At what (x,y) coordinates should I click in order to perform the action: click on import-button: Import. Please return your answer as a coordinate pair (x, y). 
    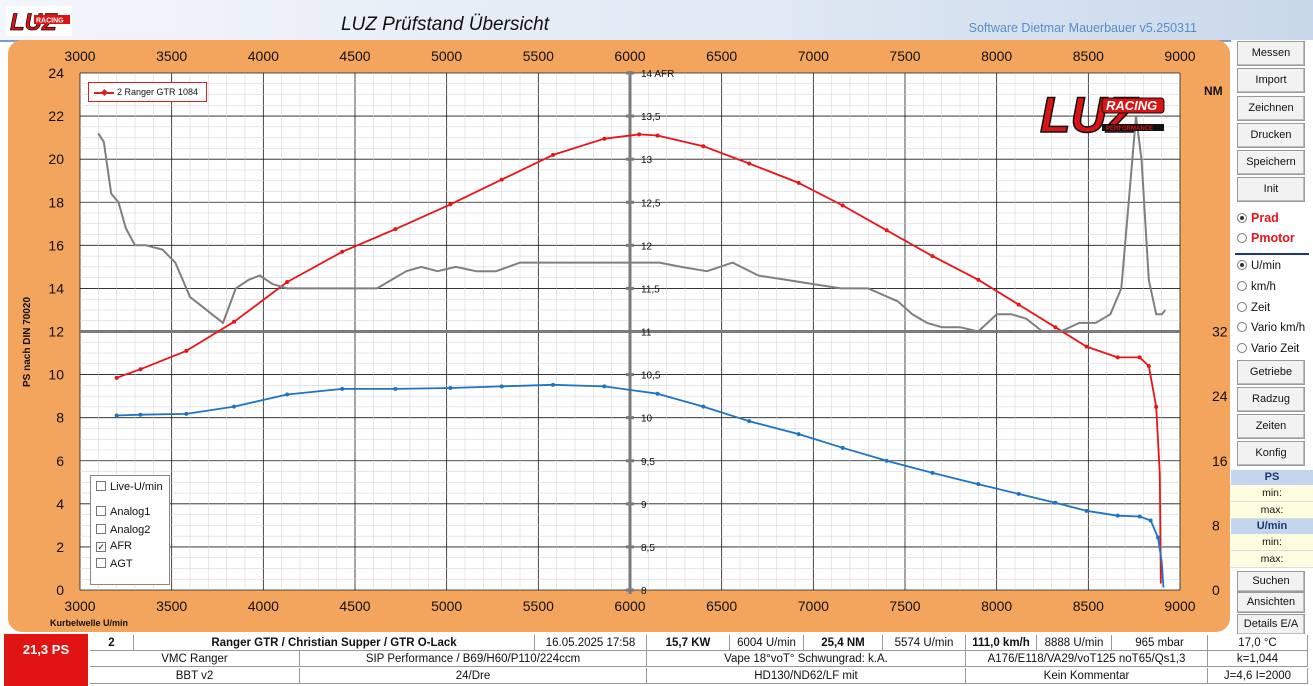
    Looking at the image, I should click on (1271, 80).